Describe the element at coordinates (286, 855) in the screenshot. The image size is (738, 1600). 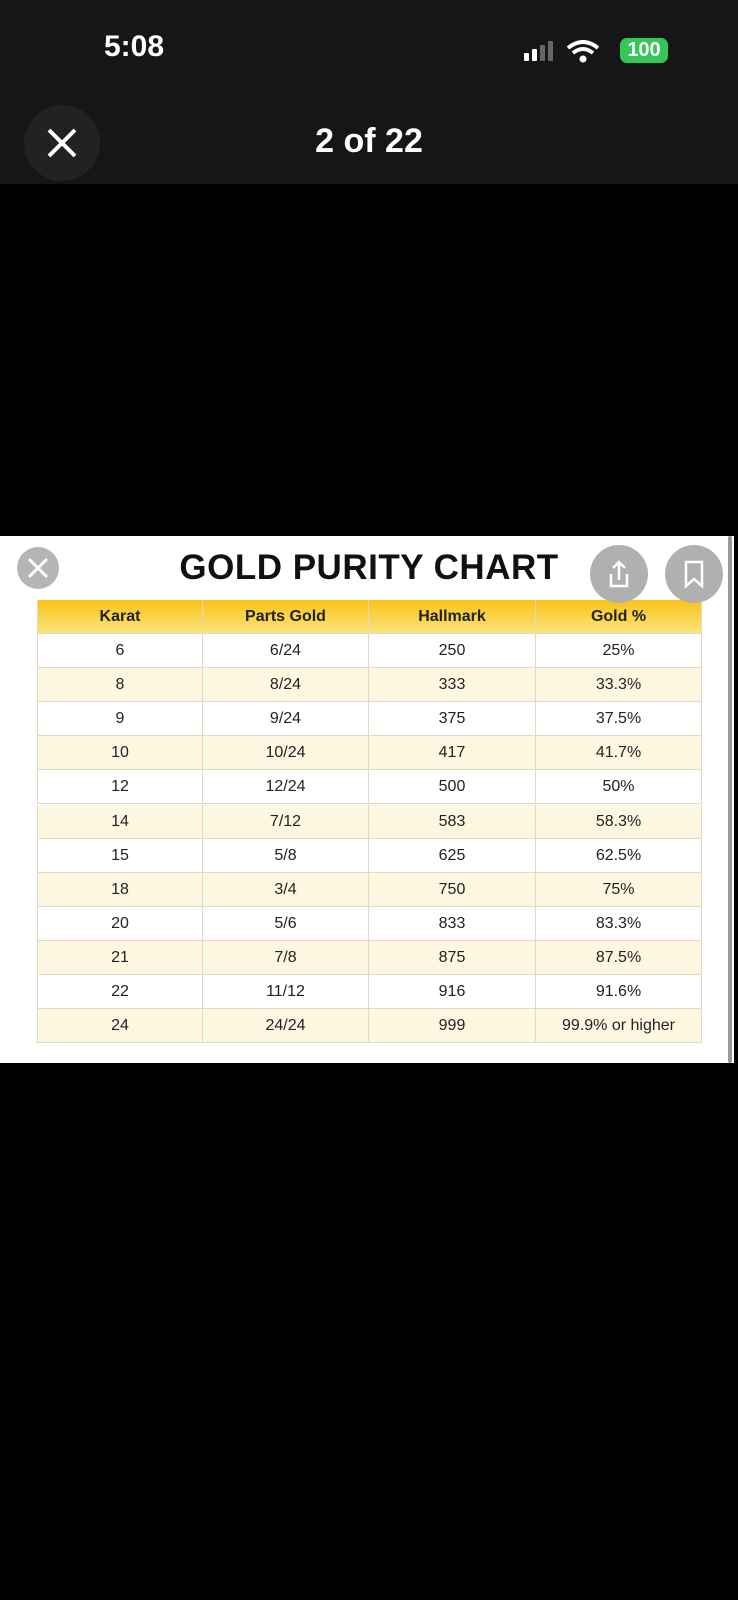
I see `table-cell: 5/8` at that location.